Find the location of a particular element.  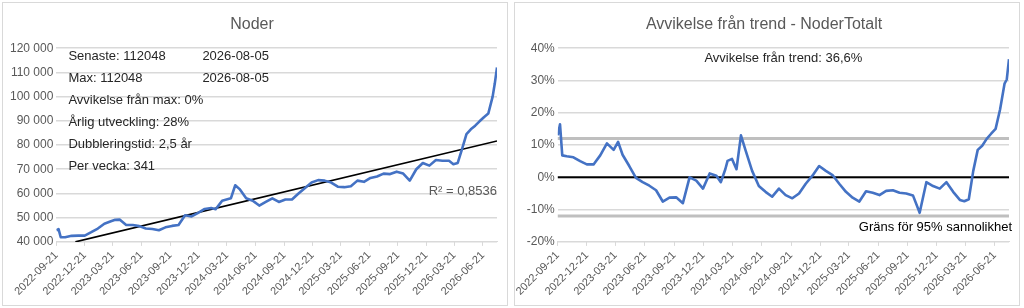

ref-line-label: Gräns för 95% sannolikhet is located at coordinates (935, 227).